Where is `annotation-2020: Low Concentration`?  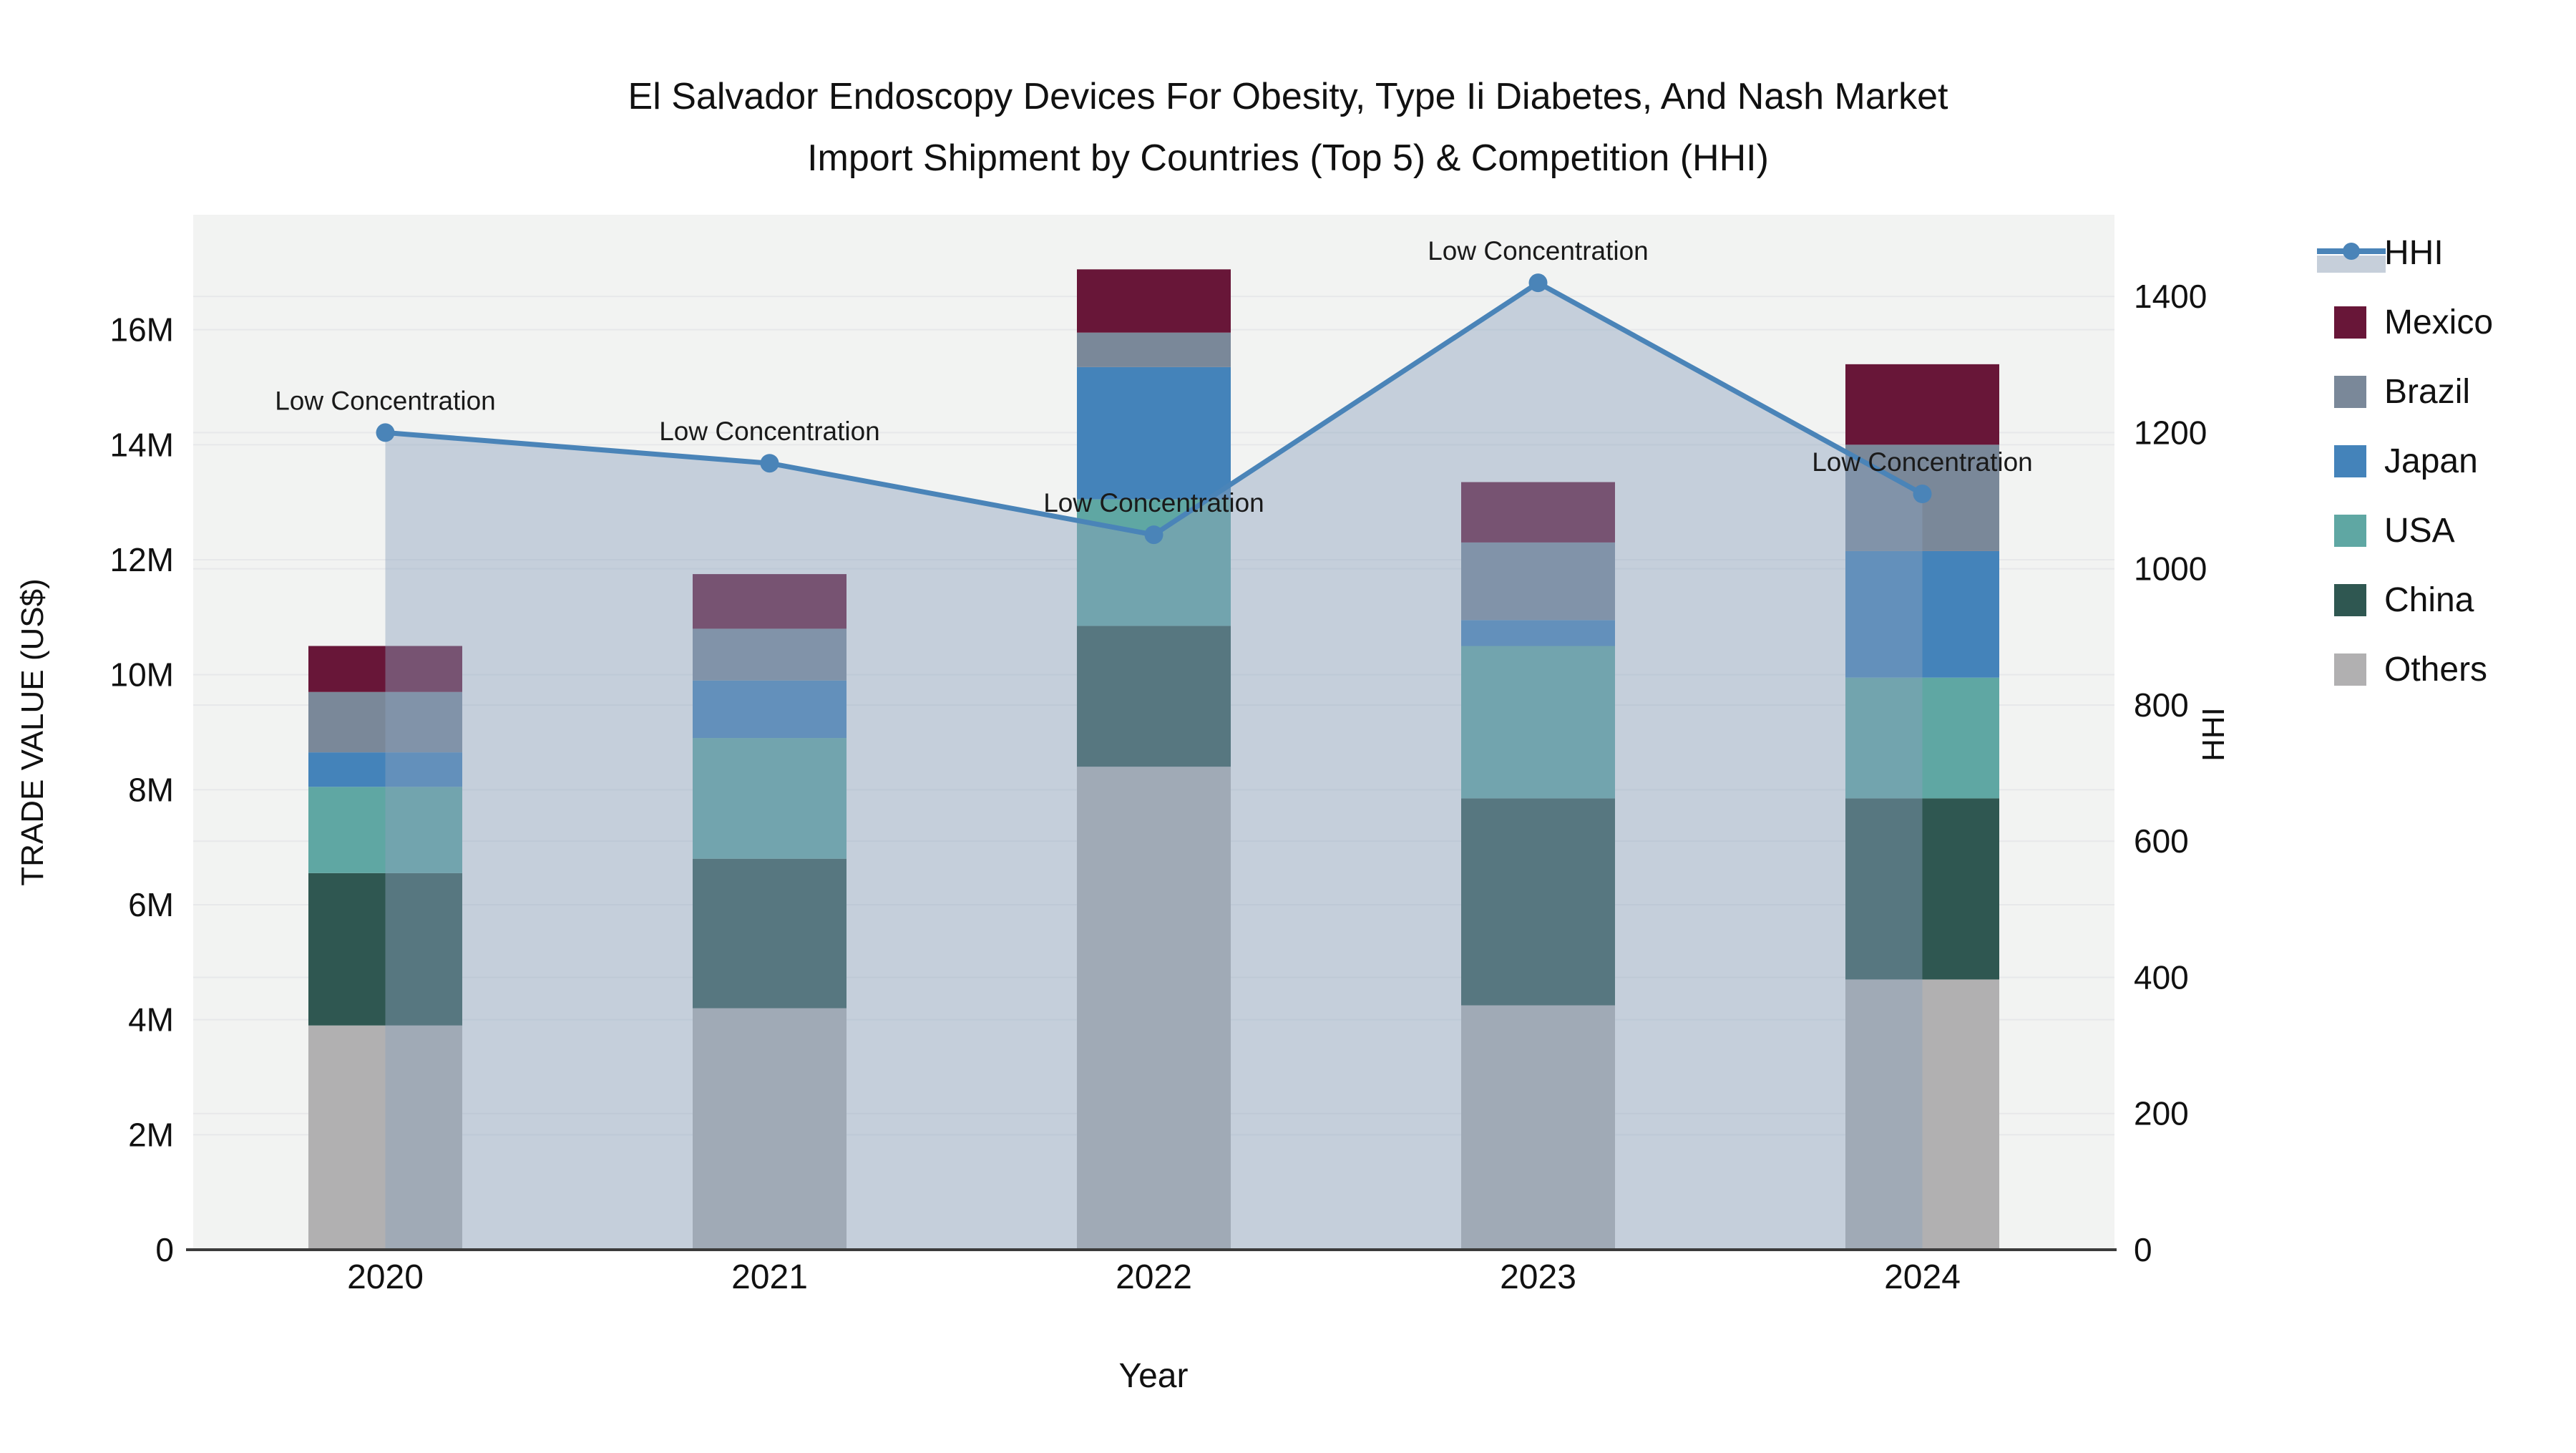 annotation-2020: Low Concentration is located at coordinates (385, 400).